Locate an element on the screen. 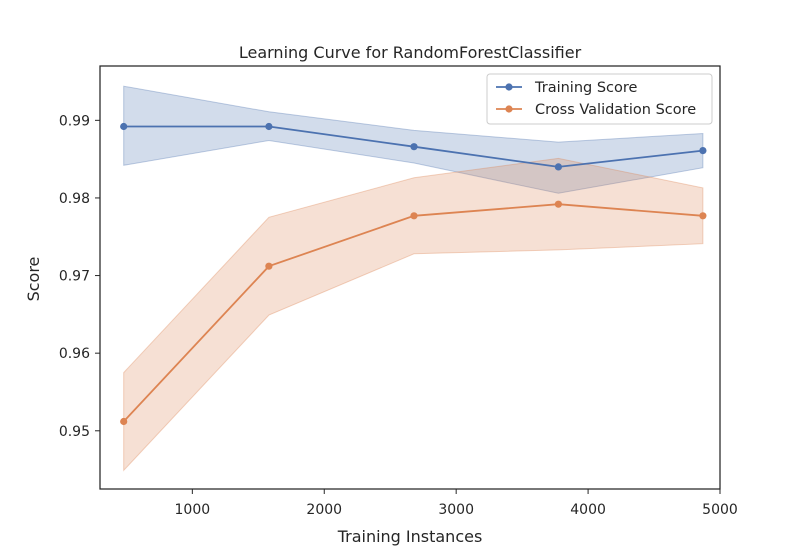 Image resolution: width=800 pixels, height=550 pixels. y-tick-label: 0.98 is located at coordinates (74, 199).